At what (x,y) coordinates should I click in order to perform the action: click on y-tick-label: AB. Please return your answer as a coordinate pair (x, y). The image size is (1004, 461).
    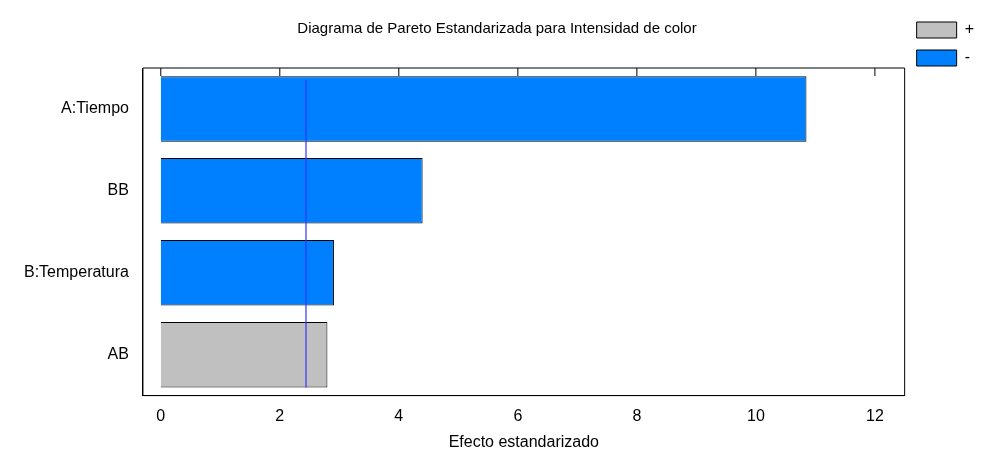
    Looking at the image, I should click on (118, 354).